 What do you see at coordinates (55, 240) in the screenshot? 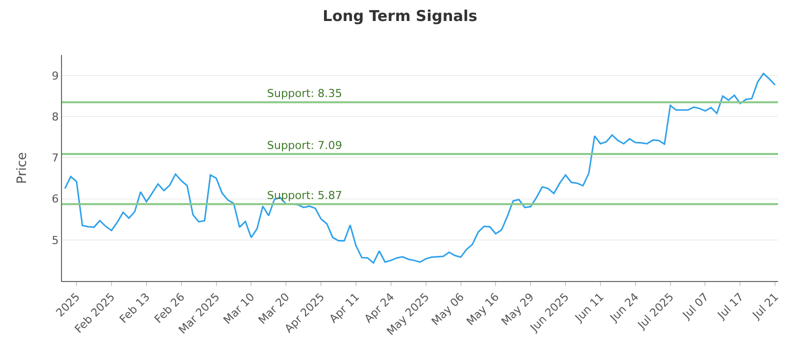
I see `y-tick-label: 5` at bounding box center [55, 240].